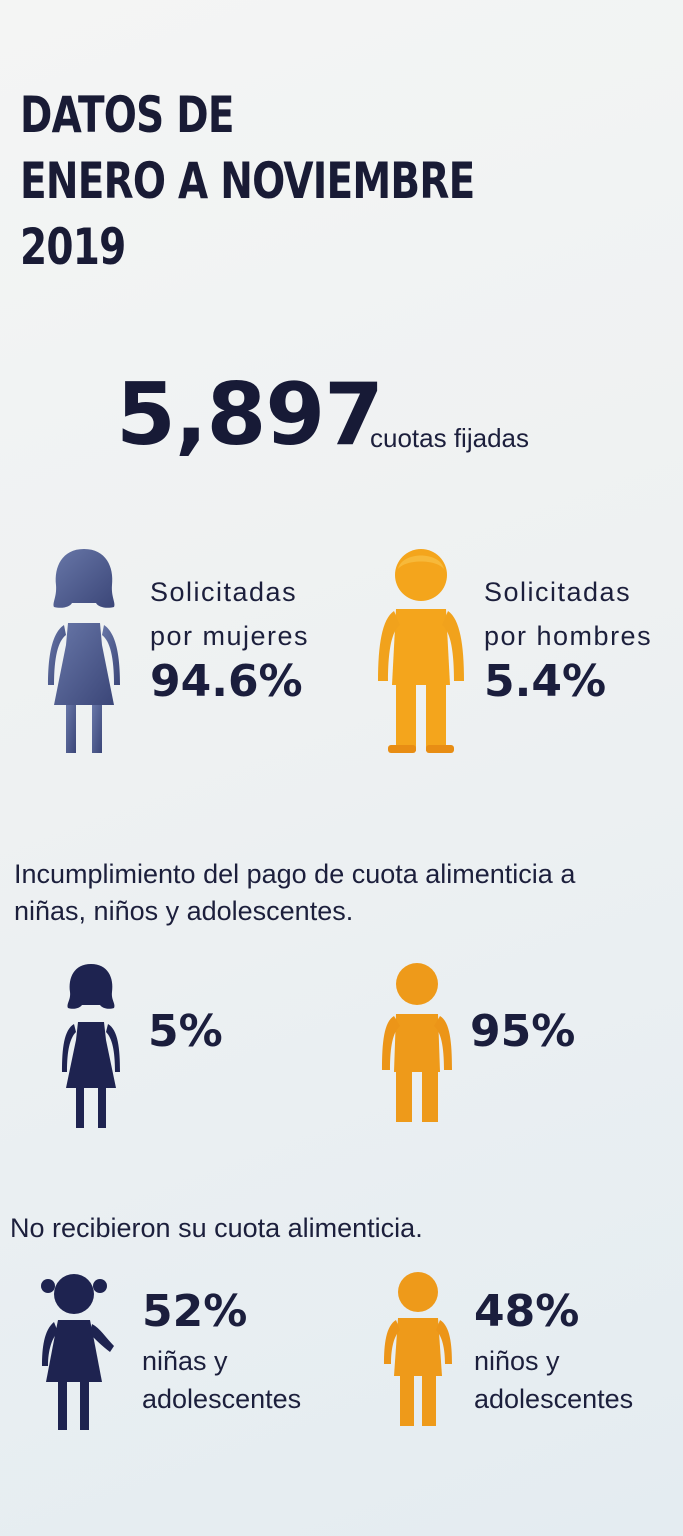 This screenshot has height=1536, width=683. What do you see at coordinates (418, 1352) in the screenshot?
I see `boy-figure-icon` at bounding box center [418, 1352].